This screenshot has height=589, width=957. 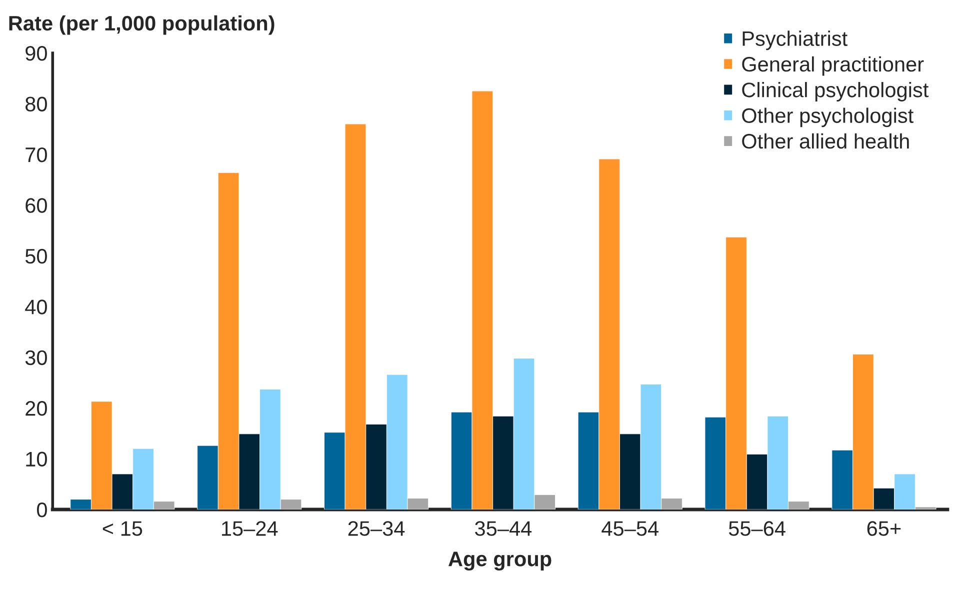 I want to click on x-tick-label: 15–24, so click(x=250, y=528).